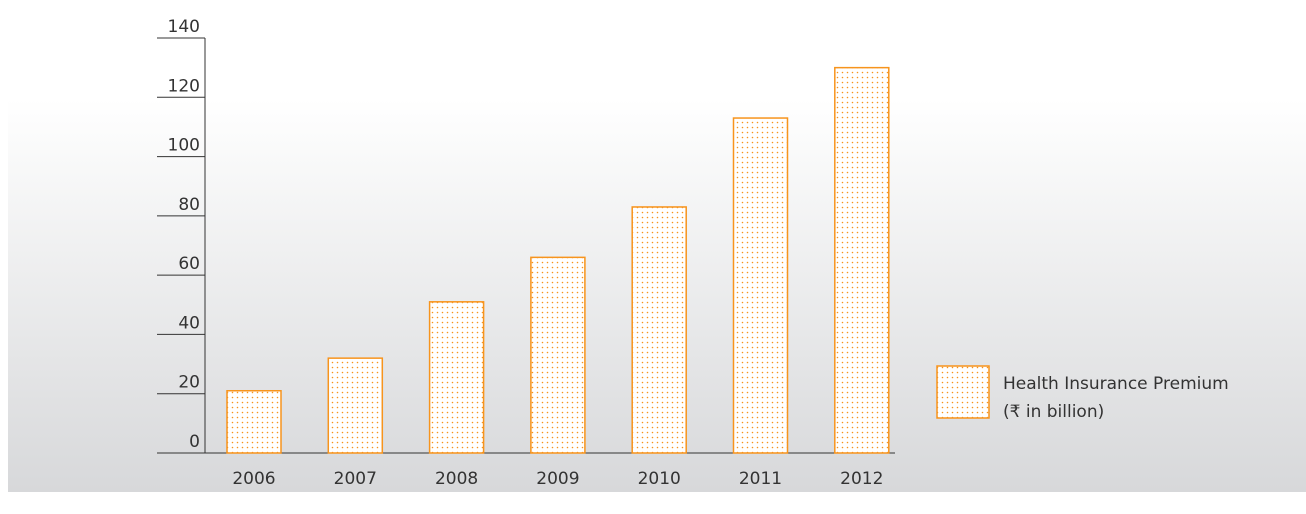  I want to click on y-tick-label-100: 100, so click(184, 146).